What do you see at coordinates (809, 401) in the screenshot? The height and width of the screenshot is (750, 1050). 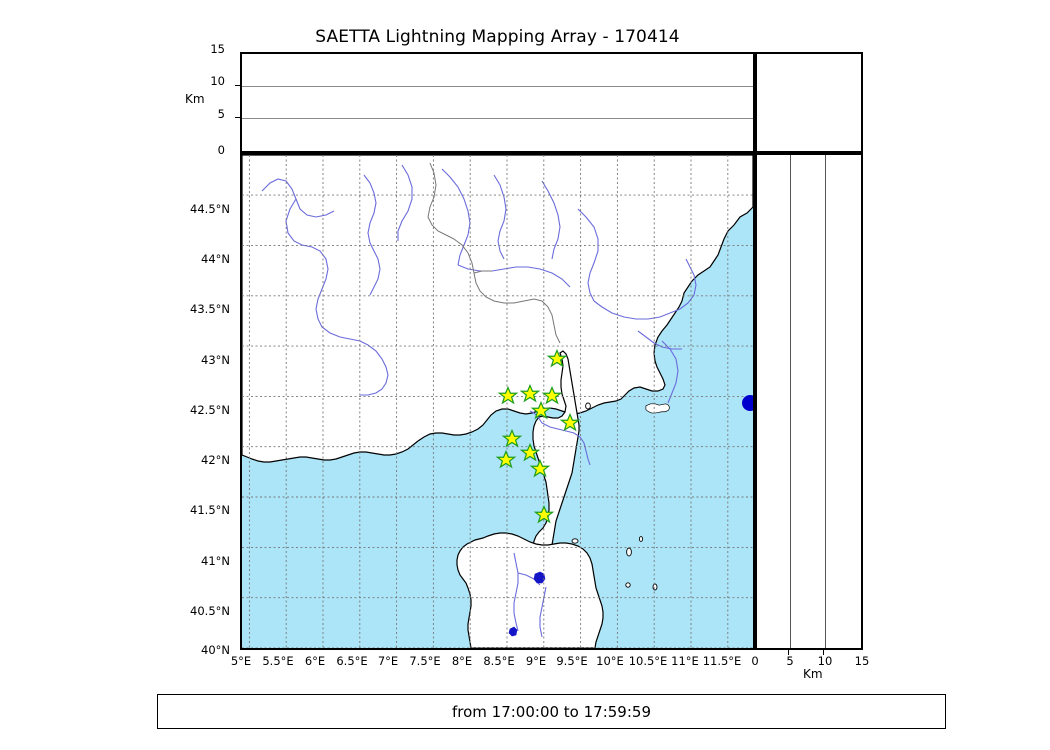 I see `right-height-panel` at bounding box center [809, 401].